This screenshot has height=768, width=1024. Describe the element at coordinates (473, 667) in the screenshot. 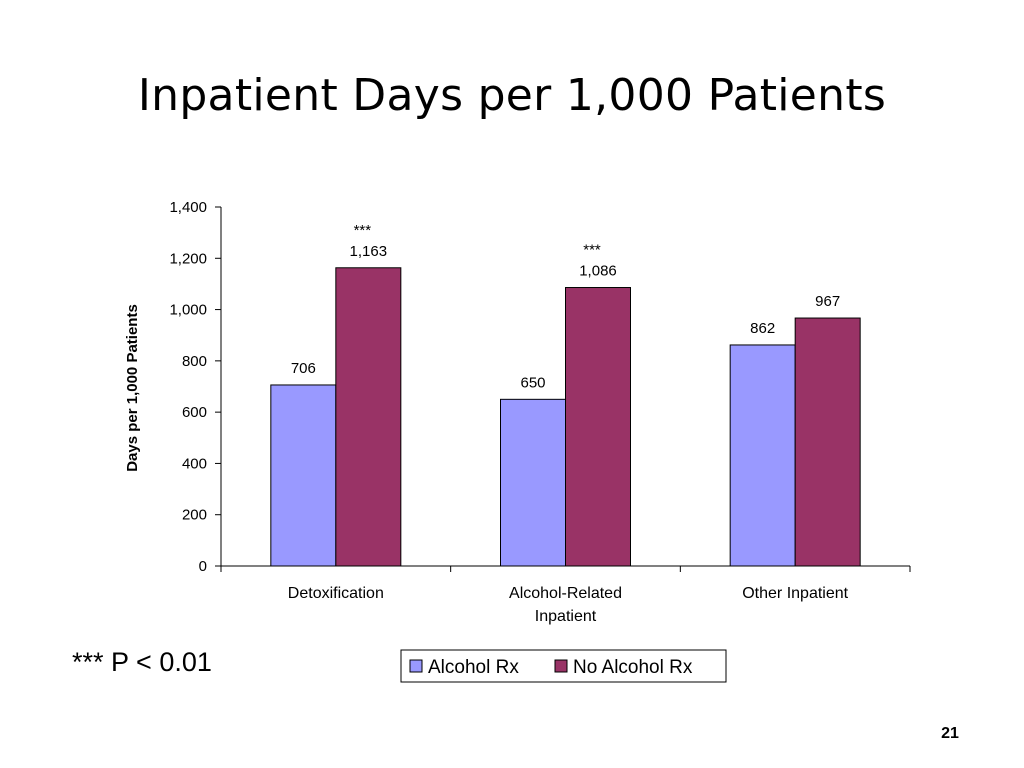

I see `legend-label: Alcohol Rx` at that location.